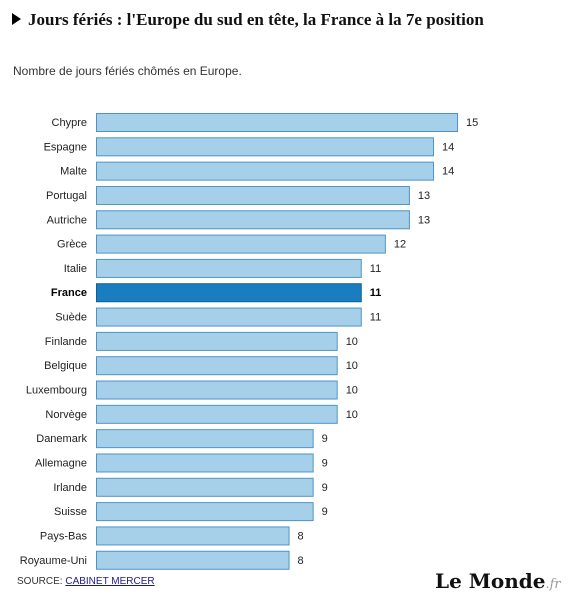  I want to click on logo-name: Le Monde, so click(490, 581).